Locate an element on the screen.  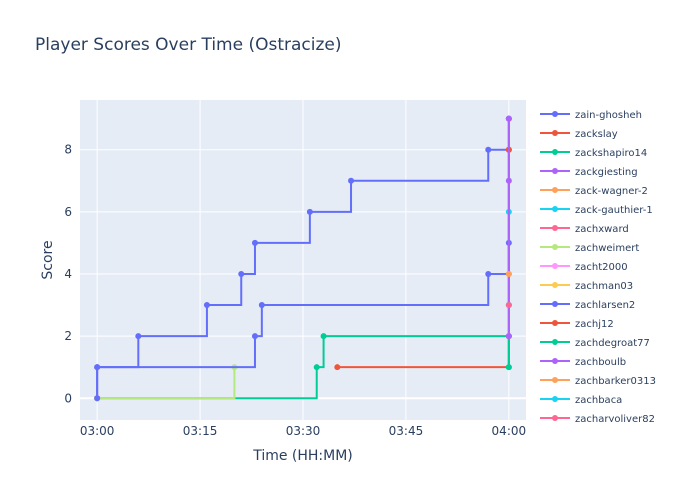
legend-item: zacharyoliver82 is located at coordinates (597, 419).